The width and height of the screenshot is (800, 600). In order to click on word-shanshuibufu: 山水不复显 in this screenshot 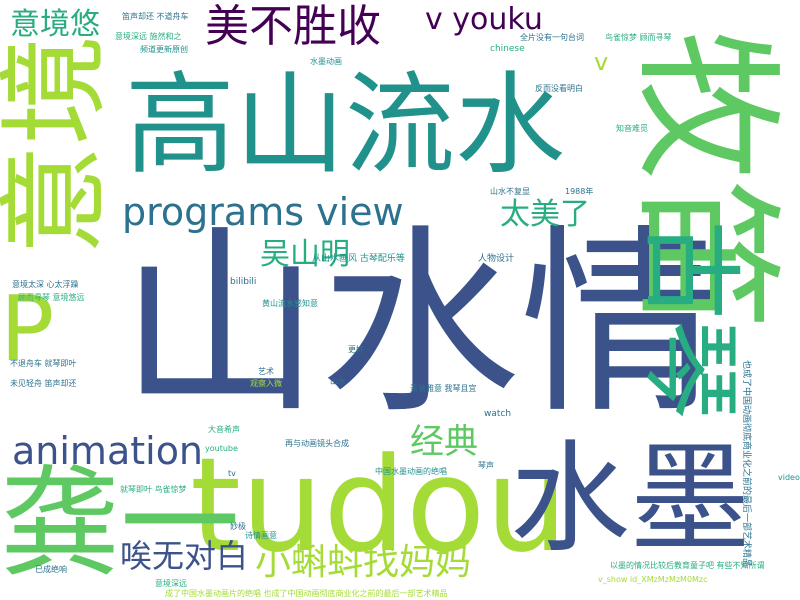, I will do `click(510, 191)`.